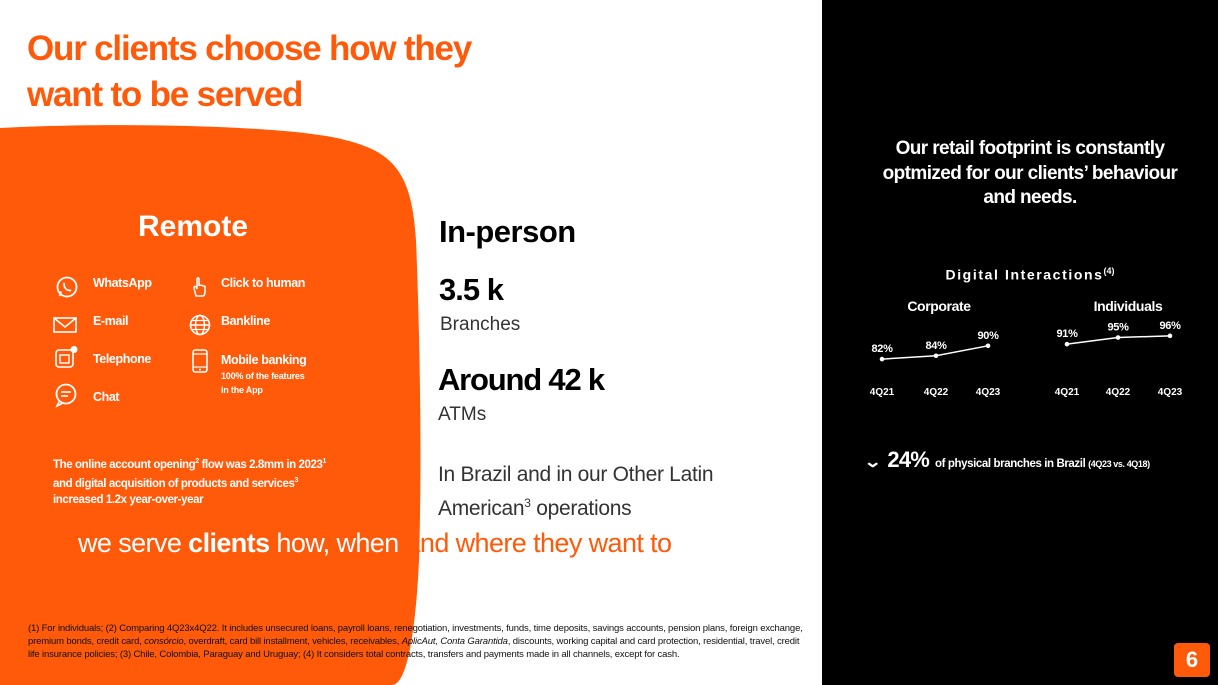  I want to click on channel-whatsapp: WhatsApp, so click(122, 283).